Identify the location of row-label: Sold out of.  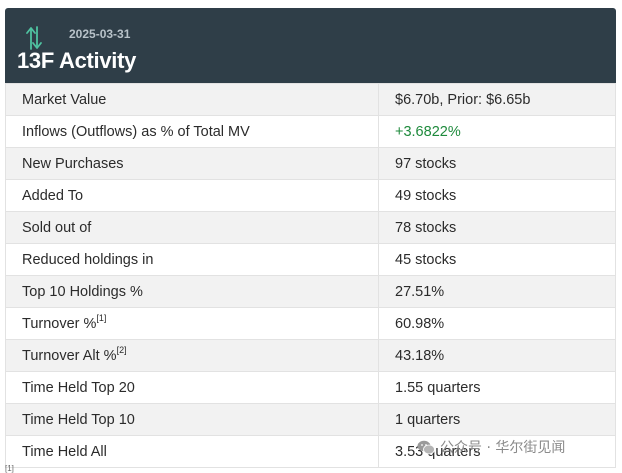
(192, 227).